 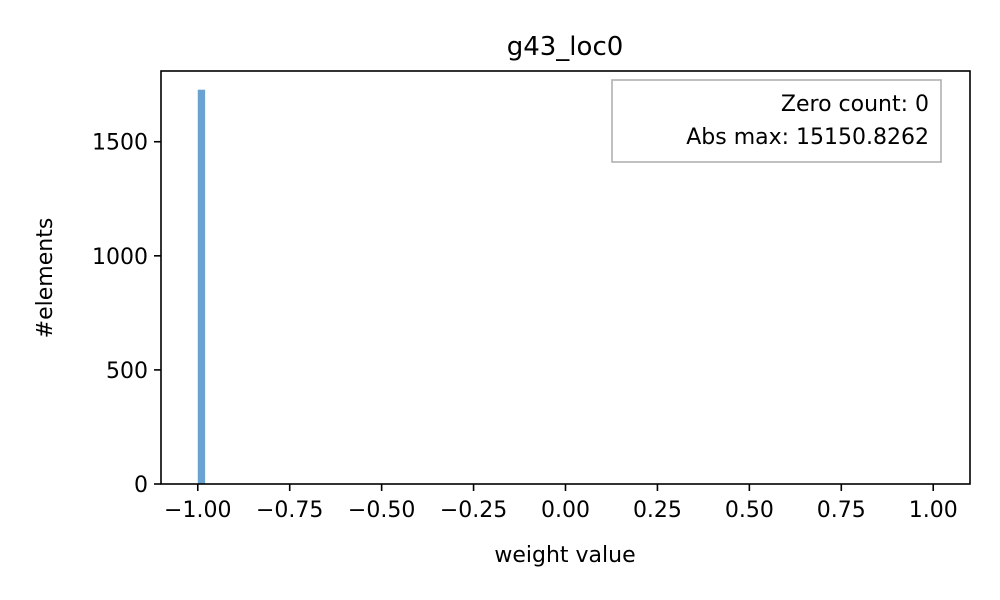 What do you see at coordinates (197, 510) in the screenshot?
I see `x-tick-label: −1.00` at bounding box center [197, 510].